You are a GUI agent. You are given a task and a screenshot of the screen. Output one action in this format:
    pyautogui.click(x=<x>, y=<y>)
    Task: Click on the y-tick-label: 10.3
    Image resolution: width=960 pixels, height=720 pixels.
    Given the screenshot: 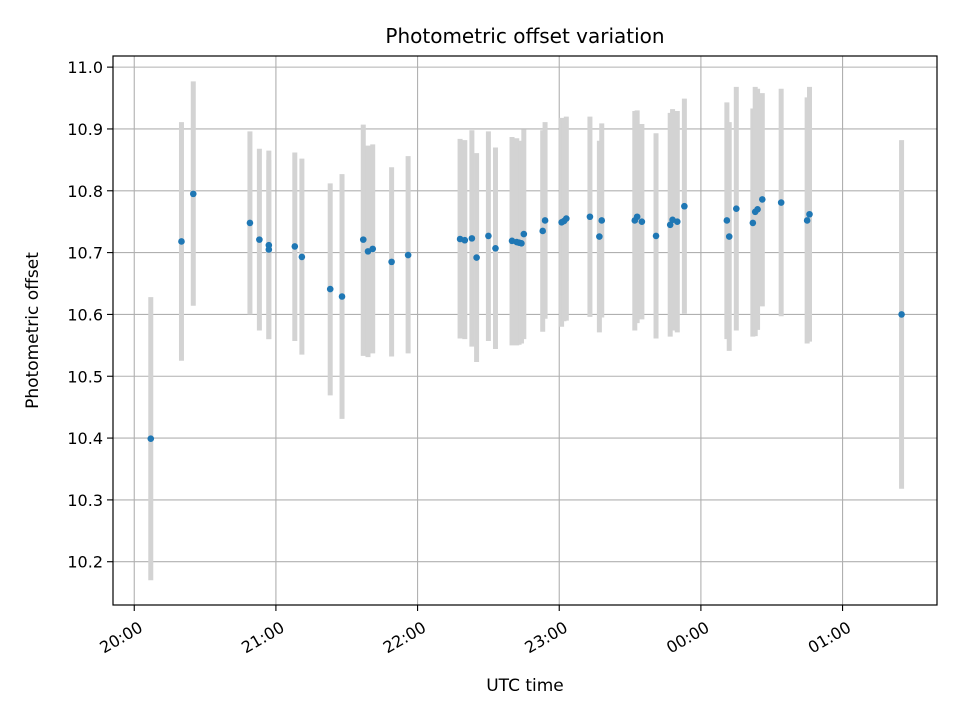 What is the action you would take?
    pyautogui.click(x=85, y=500)
    